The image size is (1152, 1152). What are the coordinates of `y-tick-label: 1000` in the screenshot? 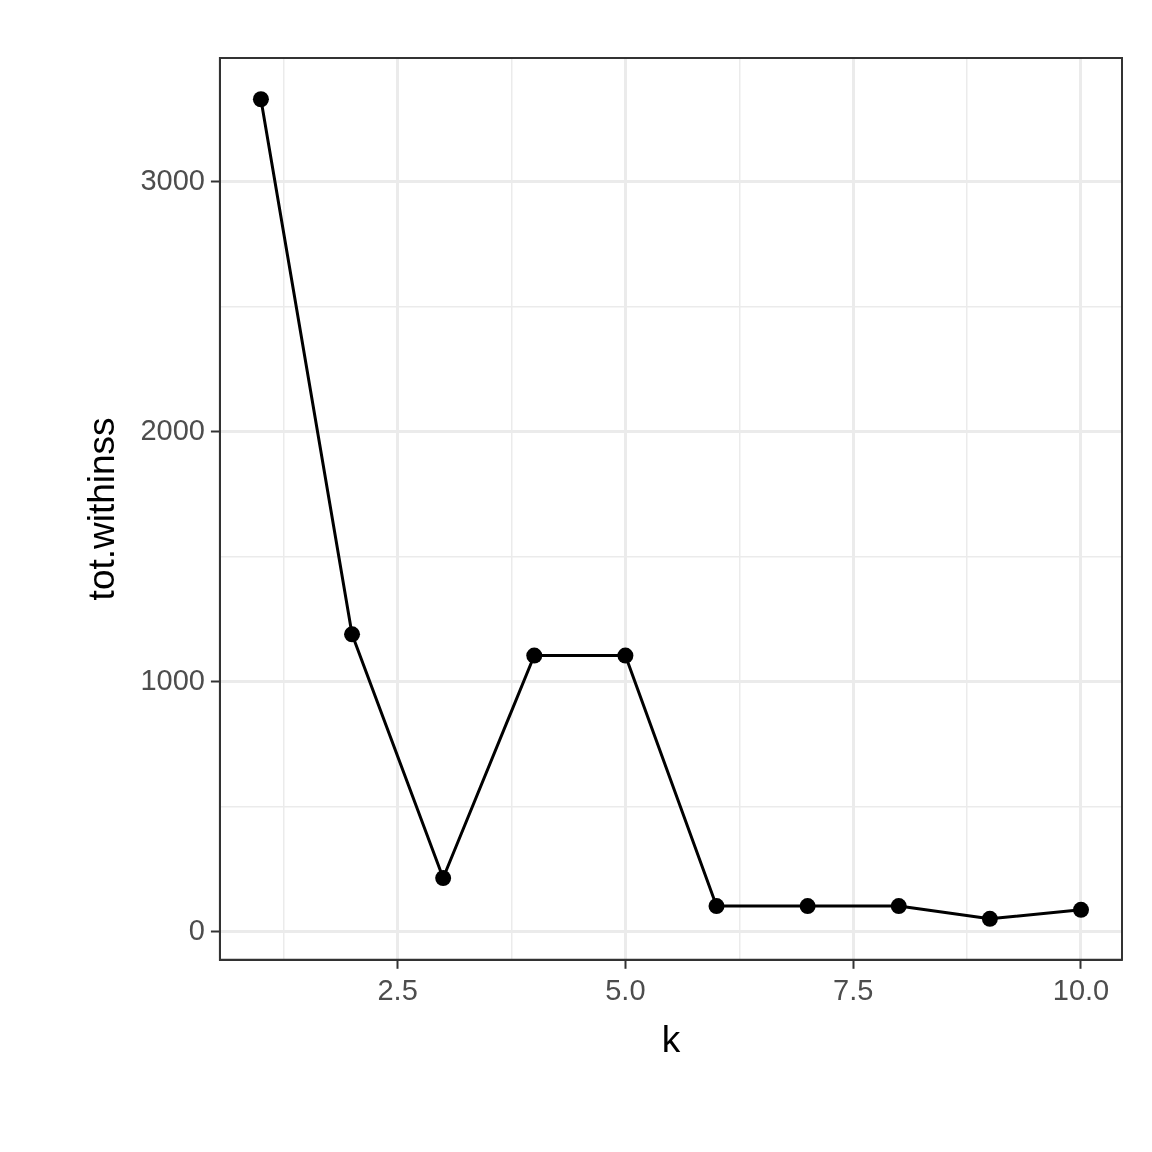 It's located at (172, 679).